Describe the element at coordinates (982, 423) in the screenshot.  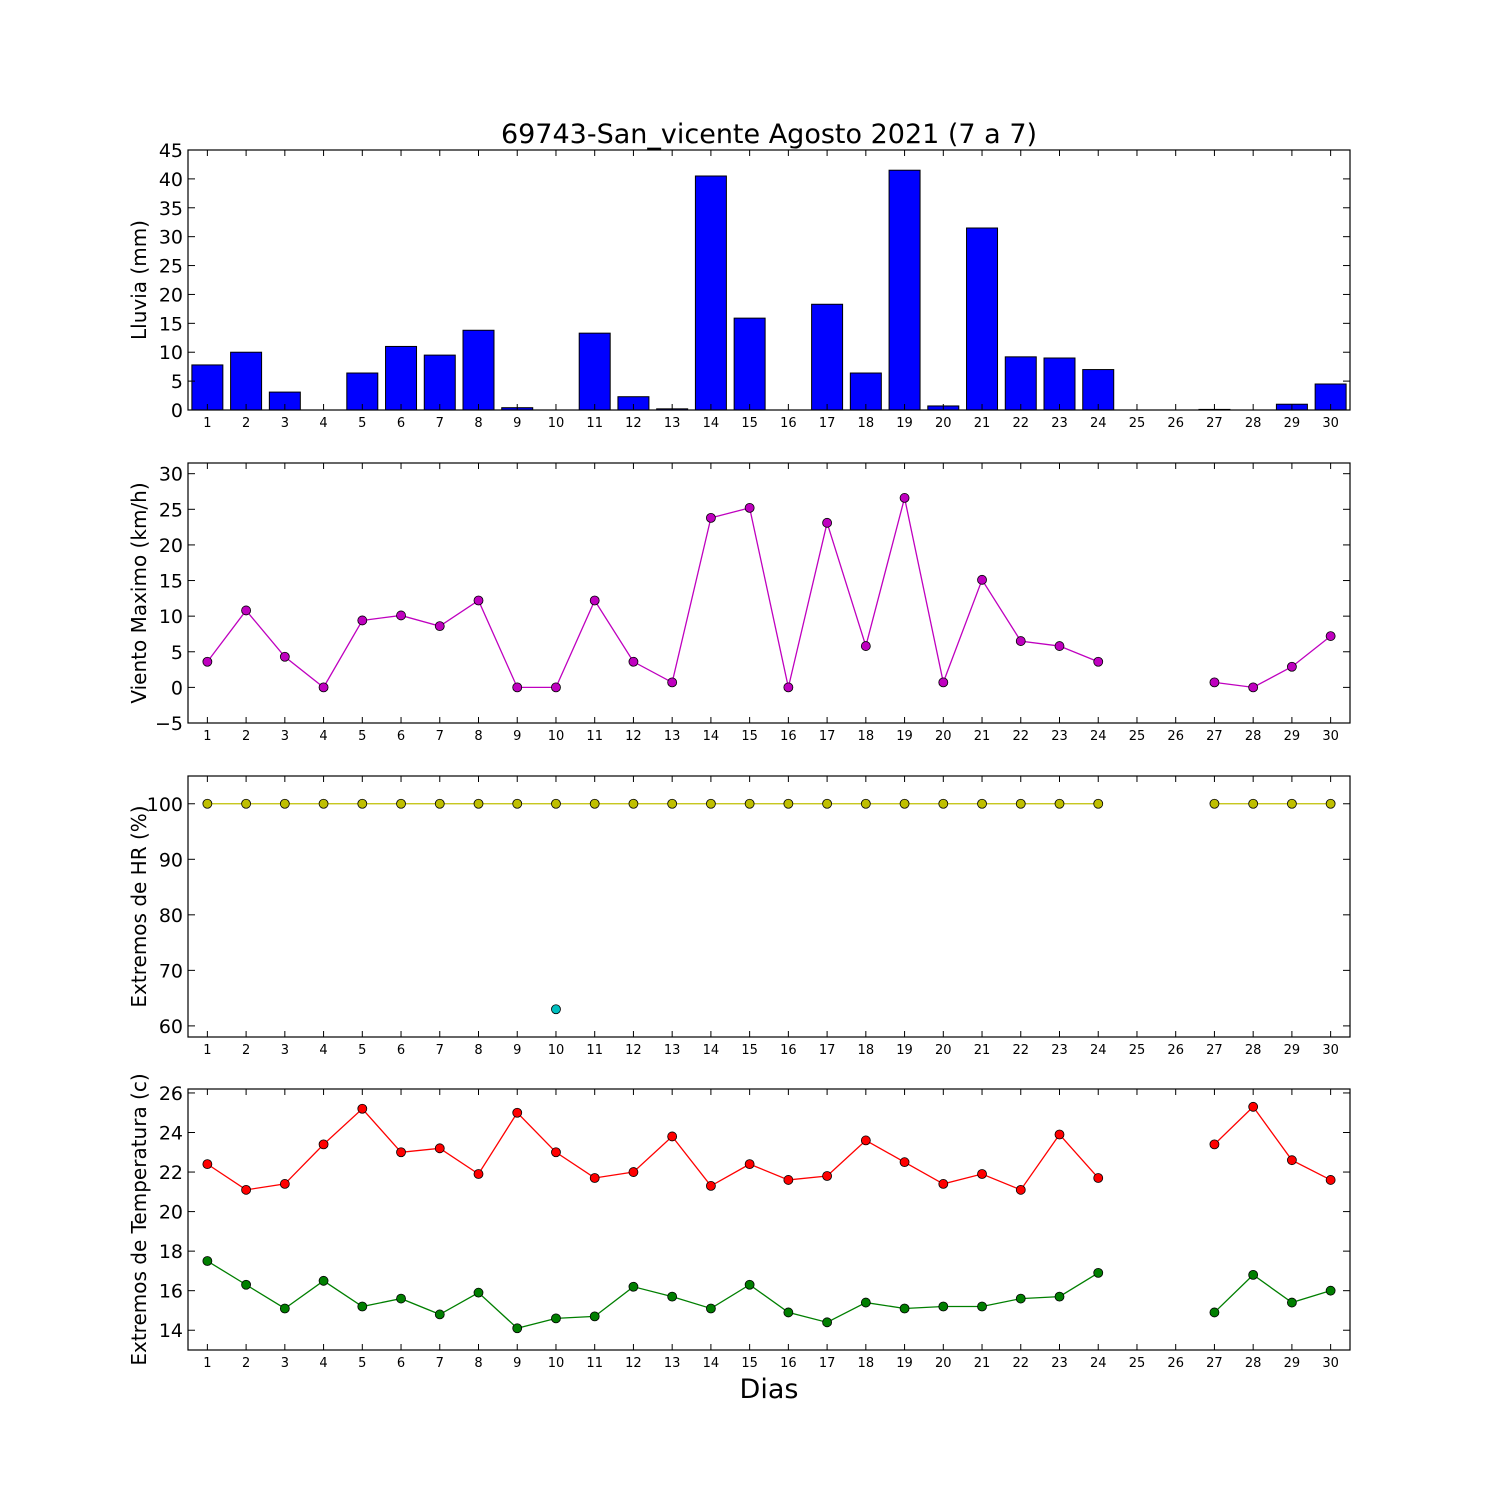
I see `x-tick-label: 21` at that location.